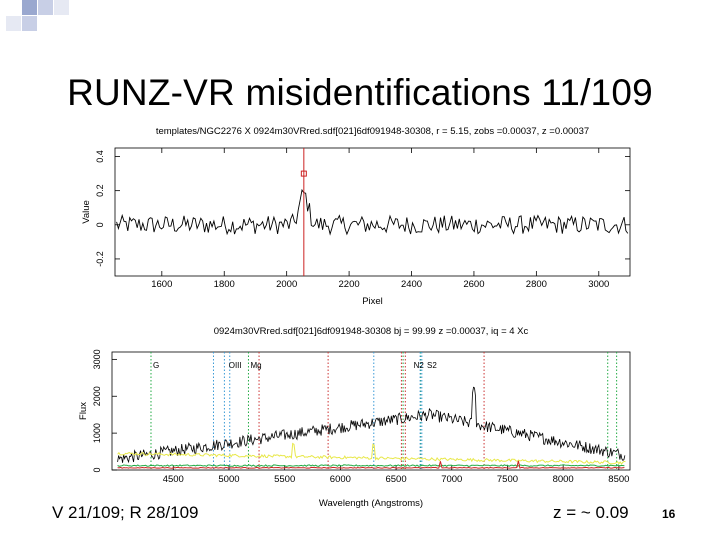 Image resolution: width=720 pixels, height=540 pixels. I want to click on chart1-x-tick-label: 3000, so click(598, 284).